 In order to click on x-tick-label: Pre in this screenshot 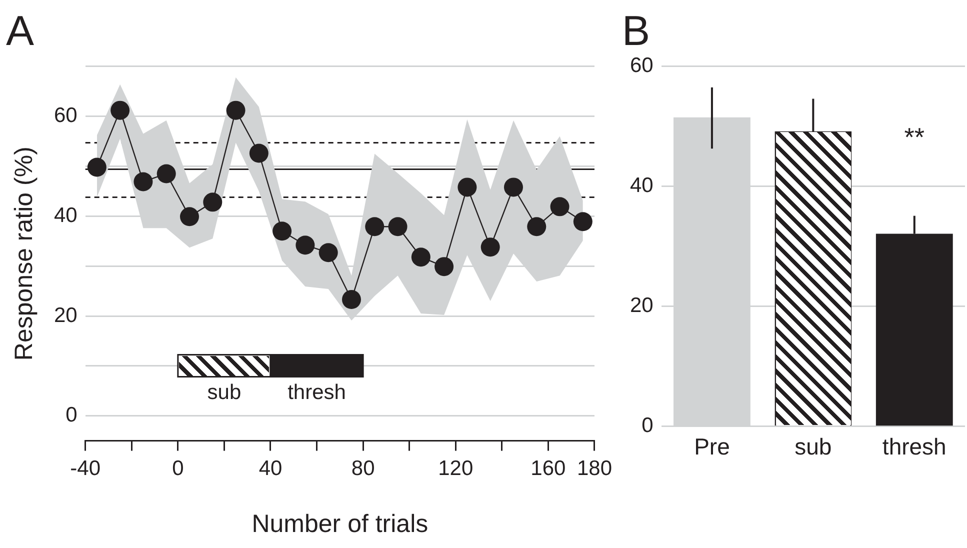, I will do `click(712, 447)`.